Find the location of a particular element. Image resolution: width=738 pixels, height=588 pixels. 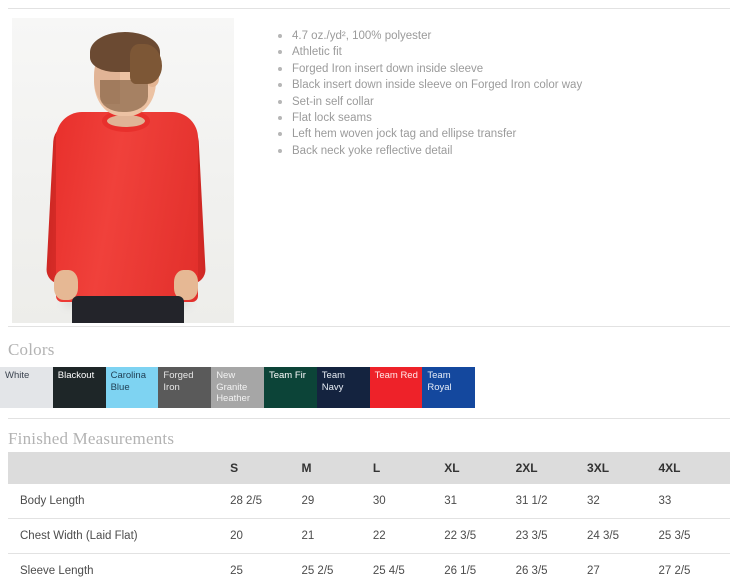

measurements-col-header: M is located at coordinates (336, 468).